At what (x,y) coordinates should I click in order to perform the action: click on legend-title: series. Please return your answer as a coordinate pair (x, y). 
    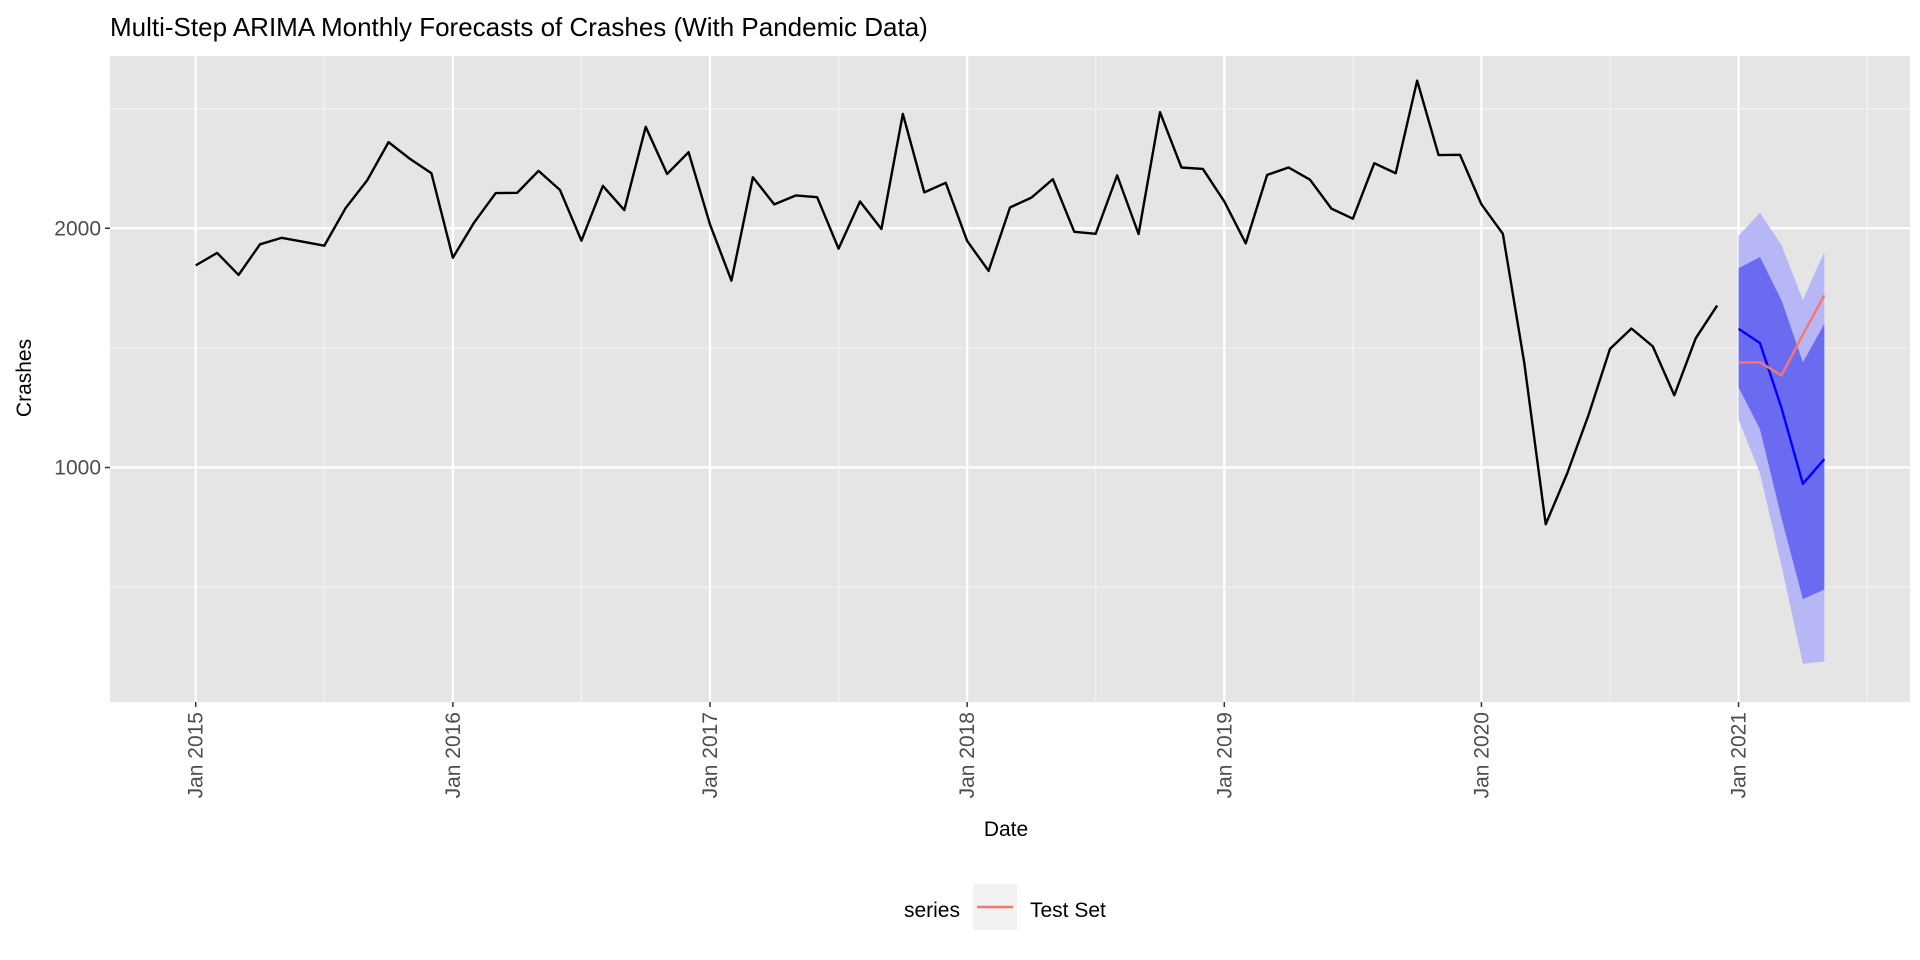
    Looking at the image, I should click on (932, 910).